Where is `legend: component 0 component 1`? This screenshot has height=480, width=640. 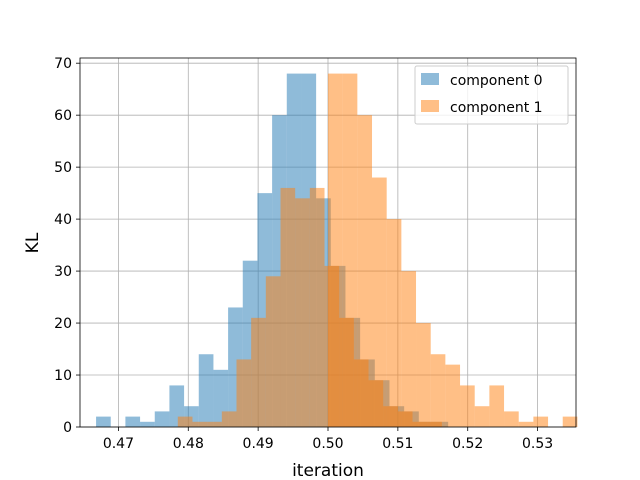
legend: component 0 component 1 is located at coordinates (491, 95).